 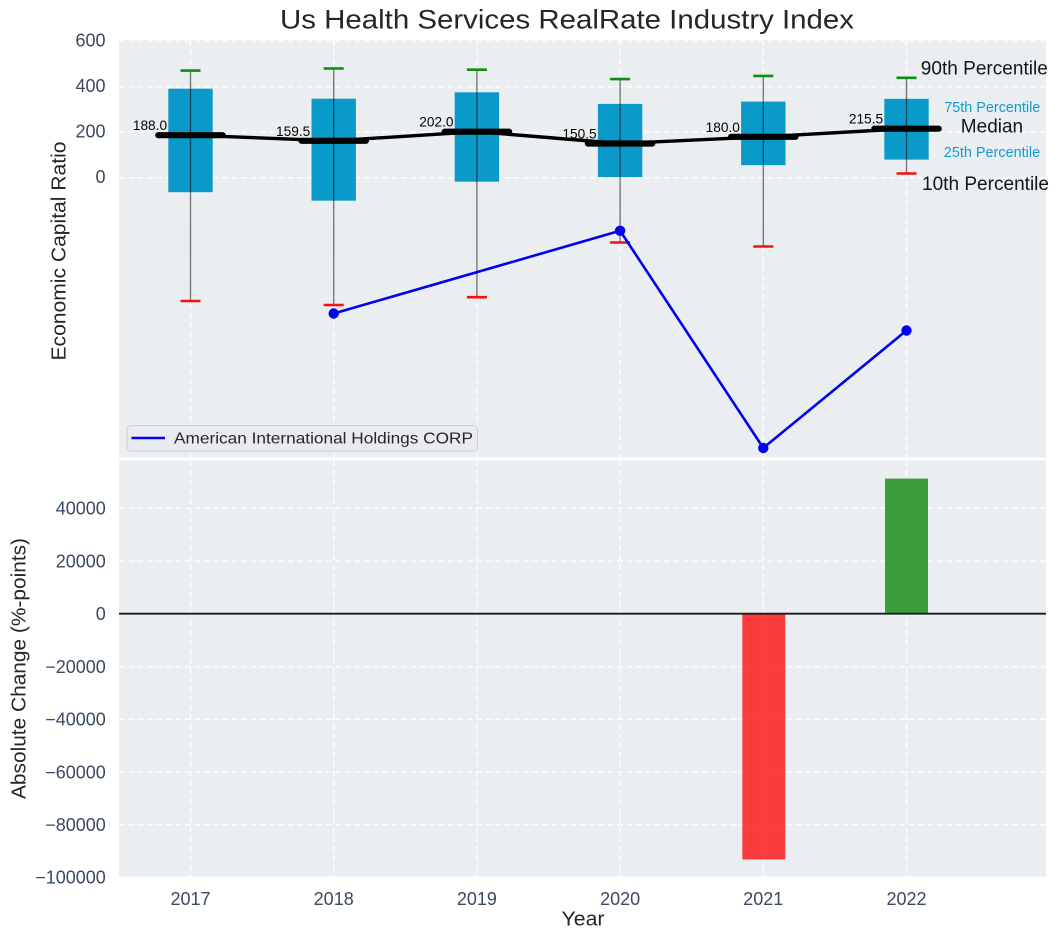 I want to click on svg-text: 10th Percentile, so click(x=985, y=184).